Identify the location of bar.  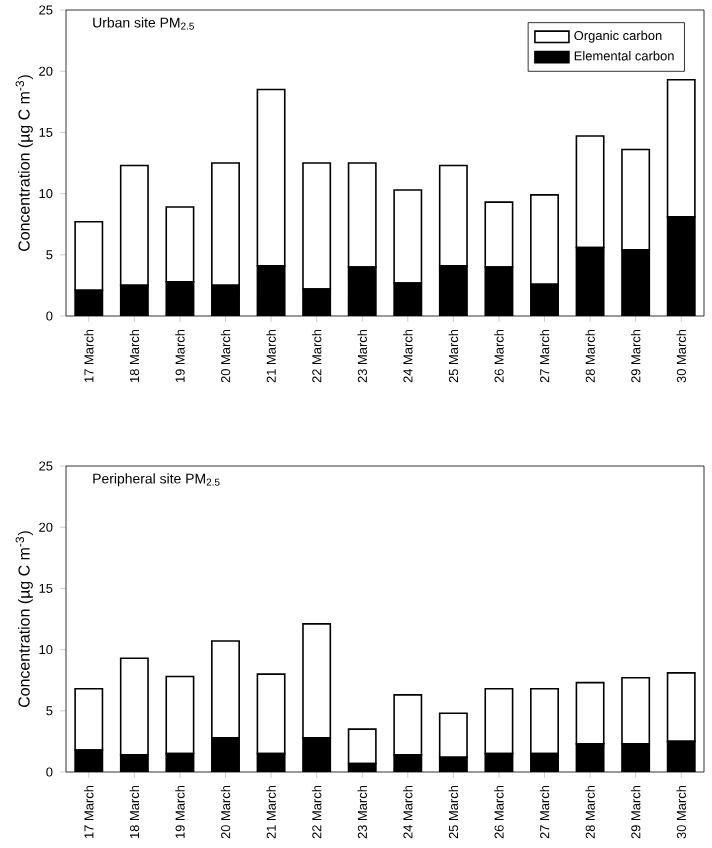
(362, 746).